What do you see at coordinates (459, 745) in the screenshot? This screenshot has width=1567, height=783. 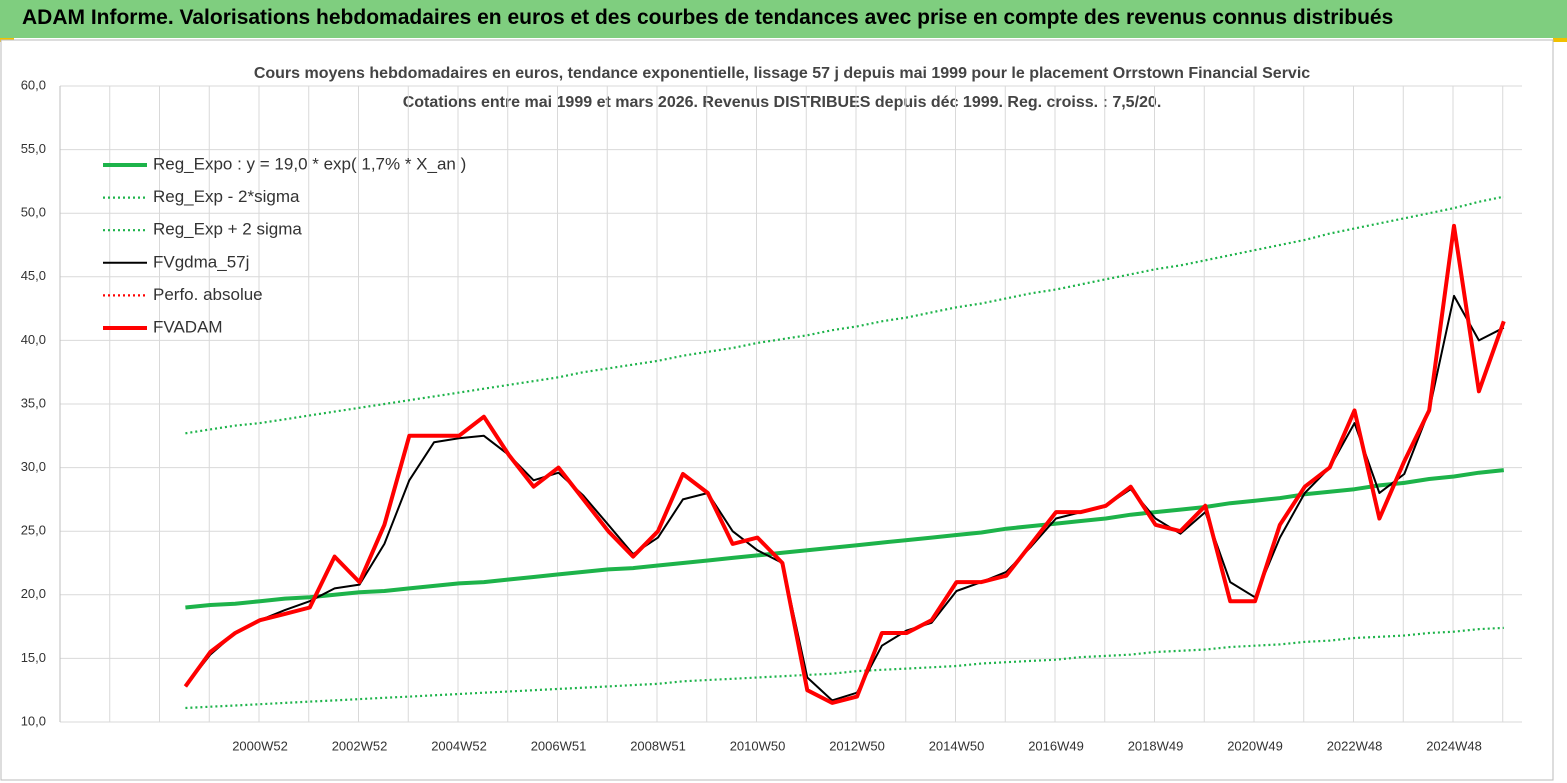 I see `x-tick-label: 2004W52` at bounding box center [459, 745].